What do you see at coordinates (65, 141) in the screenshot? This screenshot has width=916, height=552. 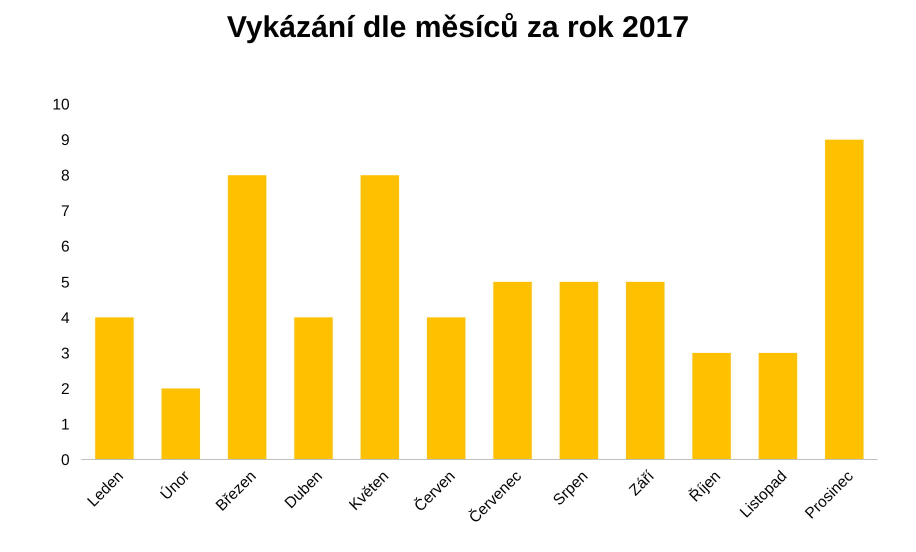 I see `y-tick-label: 9` at bounding box center [65, 141].